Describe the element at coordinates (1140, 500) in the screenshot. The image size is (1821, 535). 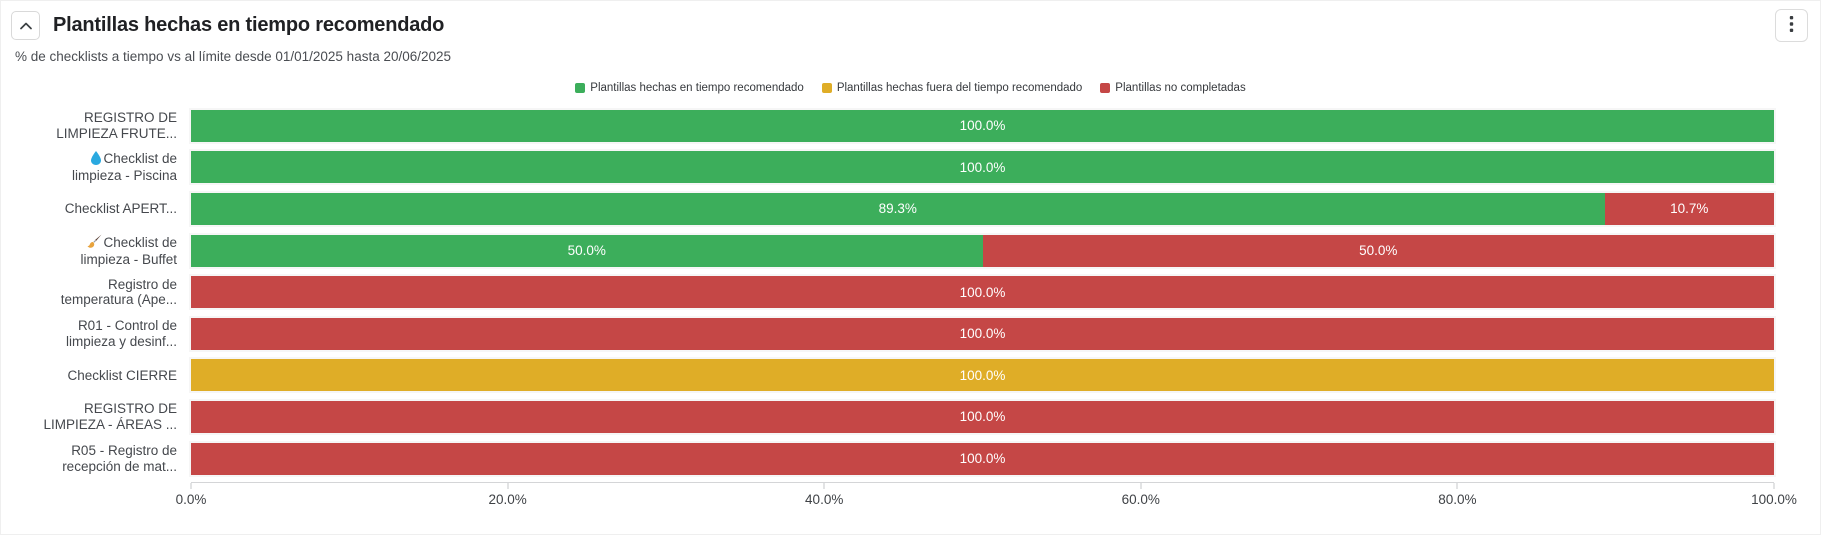
I see `x-axis-tick-label: 60.0%` at that location.